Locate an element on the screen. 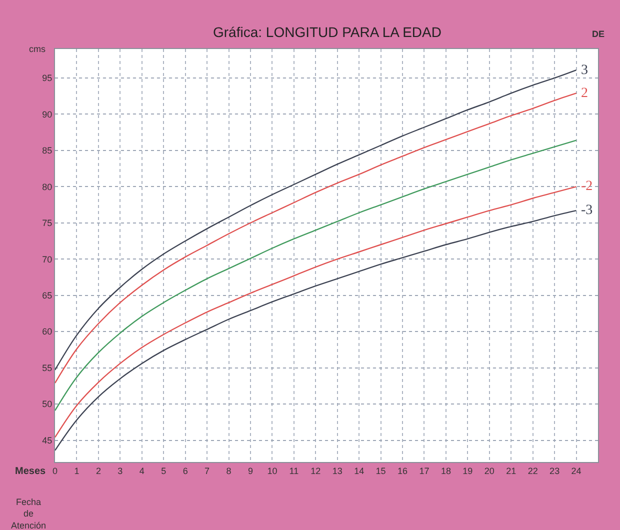 Image resolution: width=620 pixels, height=530 pixels. x-tick-label: 6 is located at coordinates (185, 471).